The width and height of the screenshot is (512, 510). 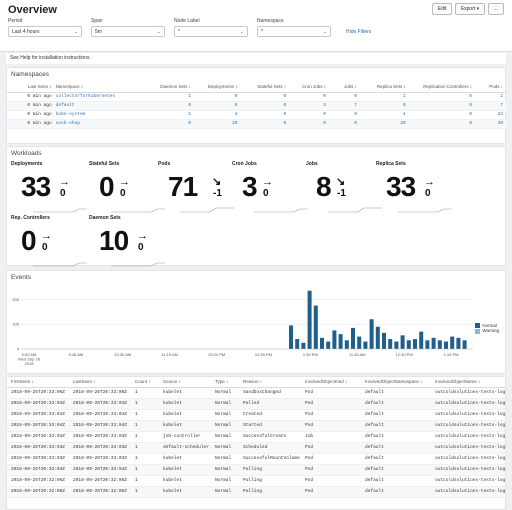 I want to click on kpi-tile: Daemon Sets 10 → 0, so click(x=129, y=243).